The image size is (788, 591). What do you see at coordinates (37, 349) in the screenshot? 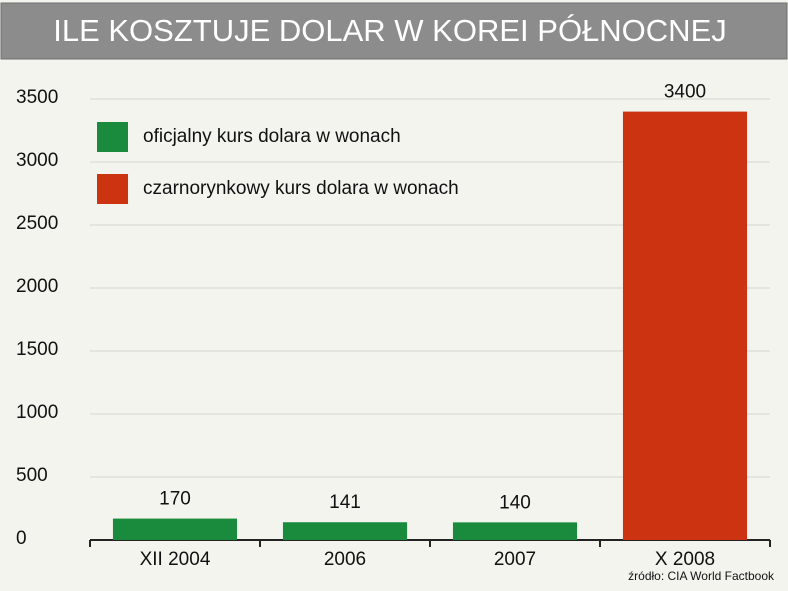
I see `y-tick-label: 1500` at bounding box center [37, 349].